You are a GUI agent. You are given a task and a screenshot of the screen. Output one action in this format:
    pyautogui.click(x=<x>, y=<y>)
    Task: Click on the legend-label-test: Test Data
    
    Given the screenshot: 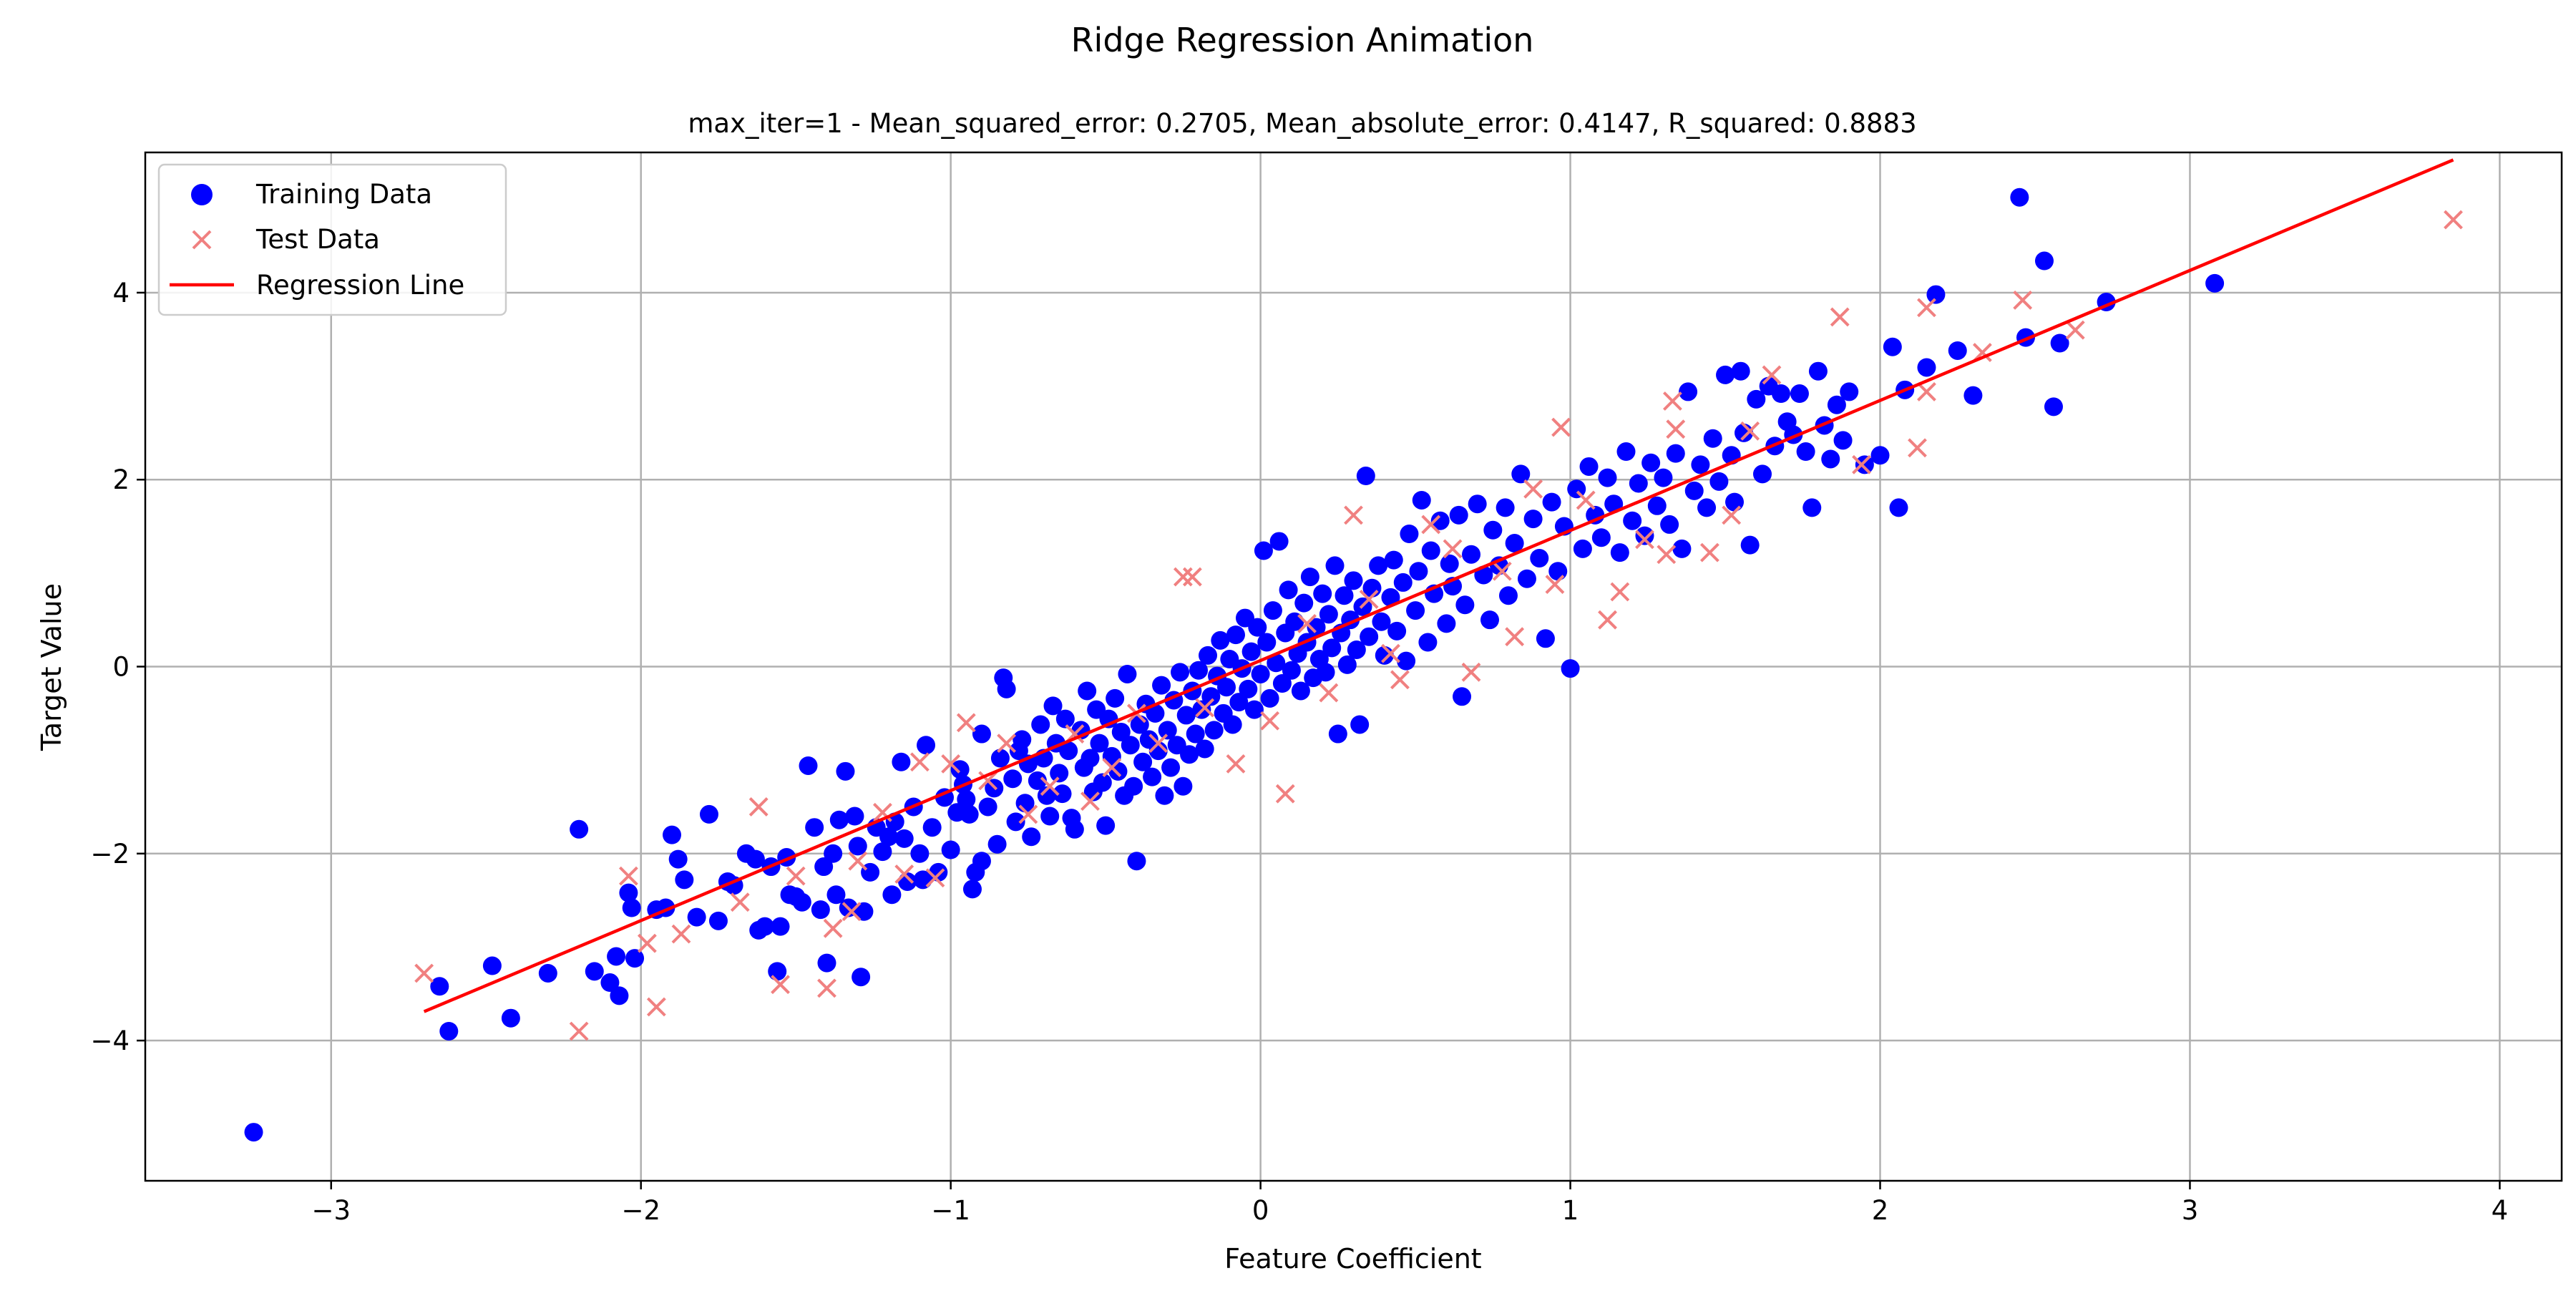 What is the action you would take?
    pyautogui.click(x=317, y=239)
    